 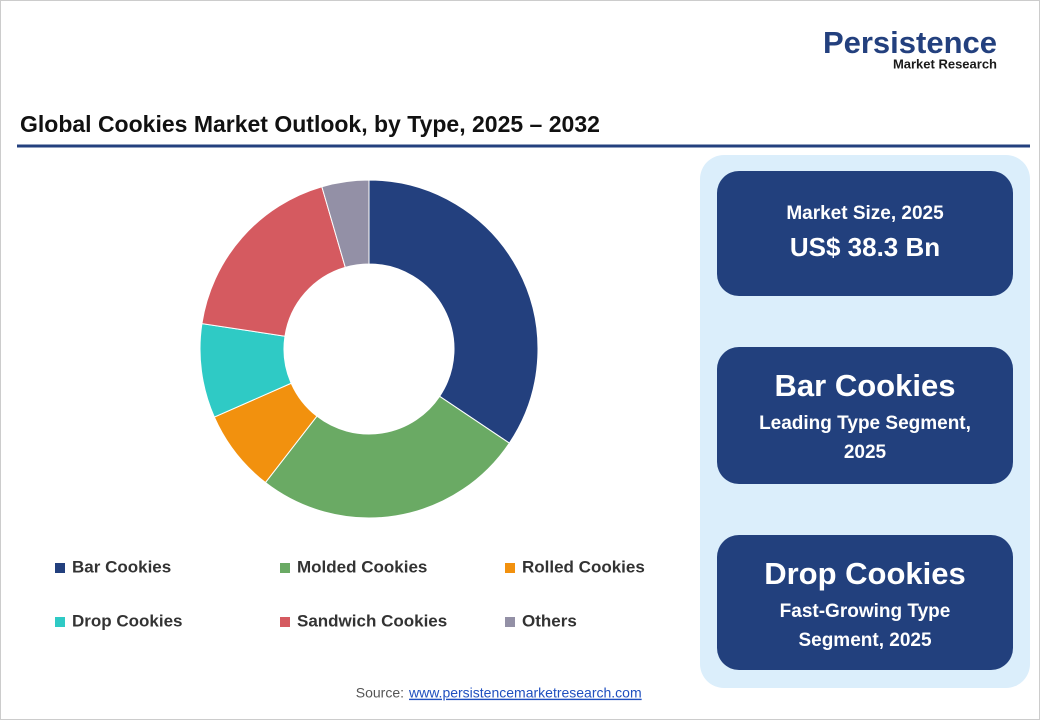 What do you see at coordinates (865, 573) in the screenshot?
I see `card-value: Drop Cookies` at bounding box center [865, 573].